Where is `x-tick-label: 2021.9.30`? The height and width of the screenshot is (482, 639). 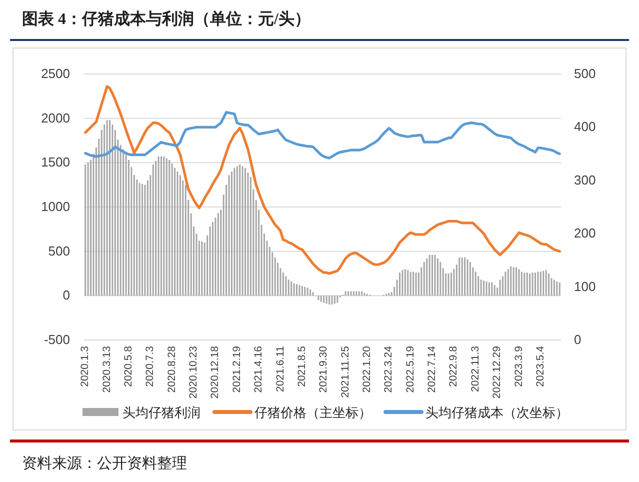 x-tick-label: 2021.9.30 is located at coordinates (324, 369).